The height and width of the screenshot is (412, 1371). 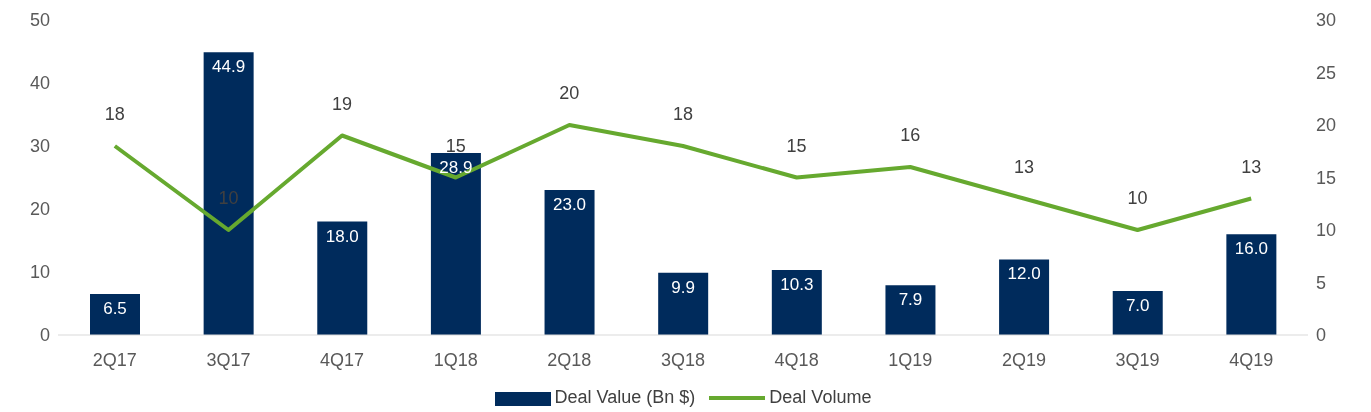 What do you see at coordinates (569, 359) in the screenshot?
I see `x-tick-label: 2Q18` at bounding box center [569, 359].